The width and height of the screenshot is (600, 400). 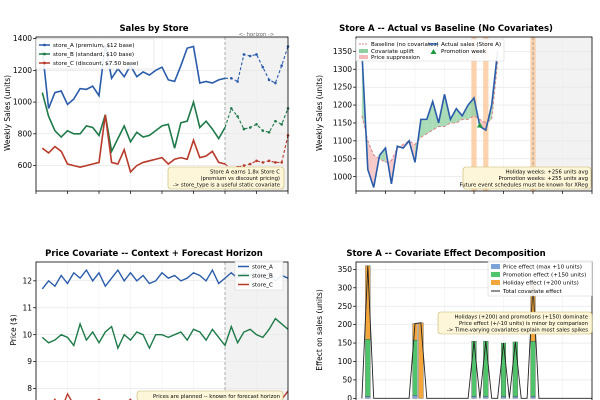 What do you see at coordinates (319, 330) in the screenshot?
I see `y-axis-label: Effect on sales (units)` at bounding box center [319, 330].